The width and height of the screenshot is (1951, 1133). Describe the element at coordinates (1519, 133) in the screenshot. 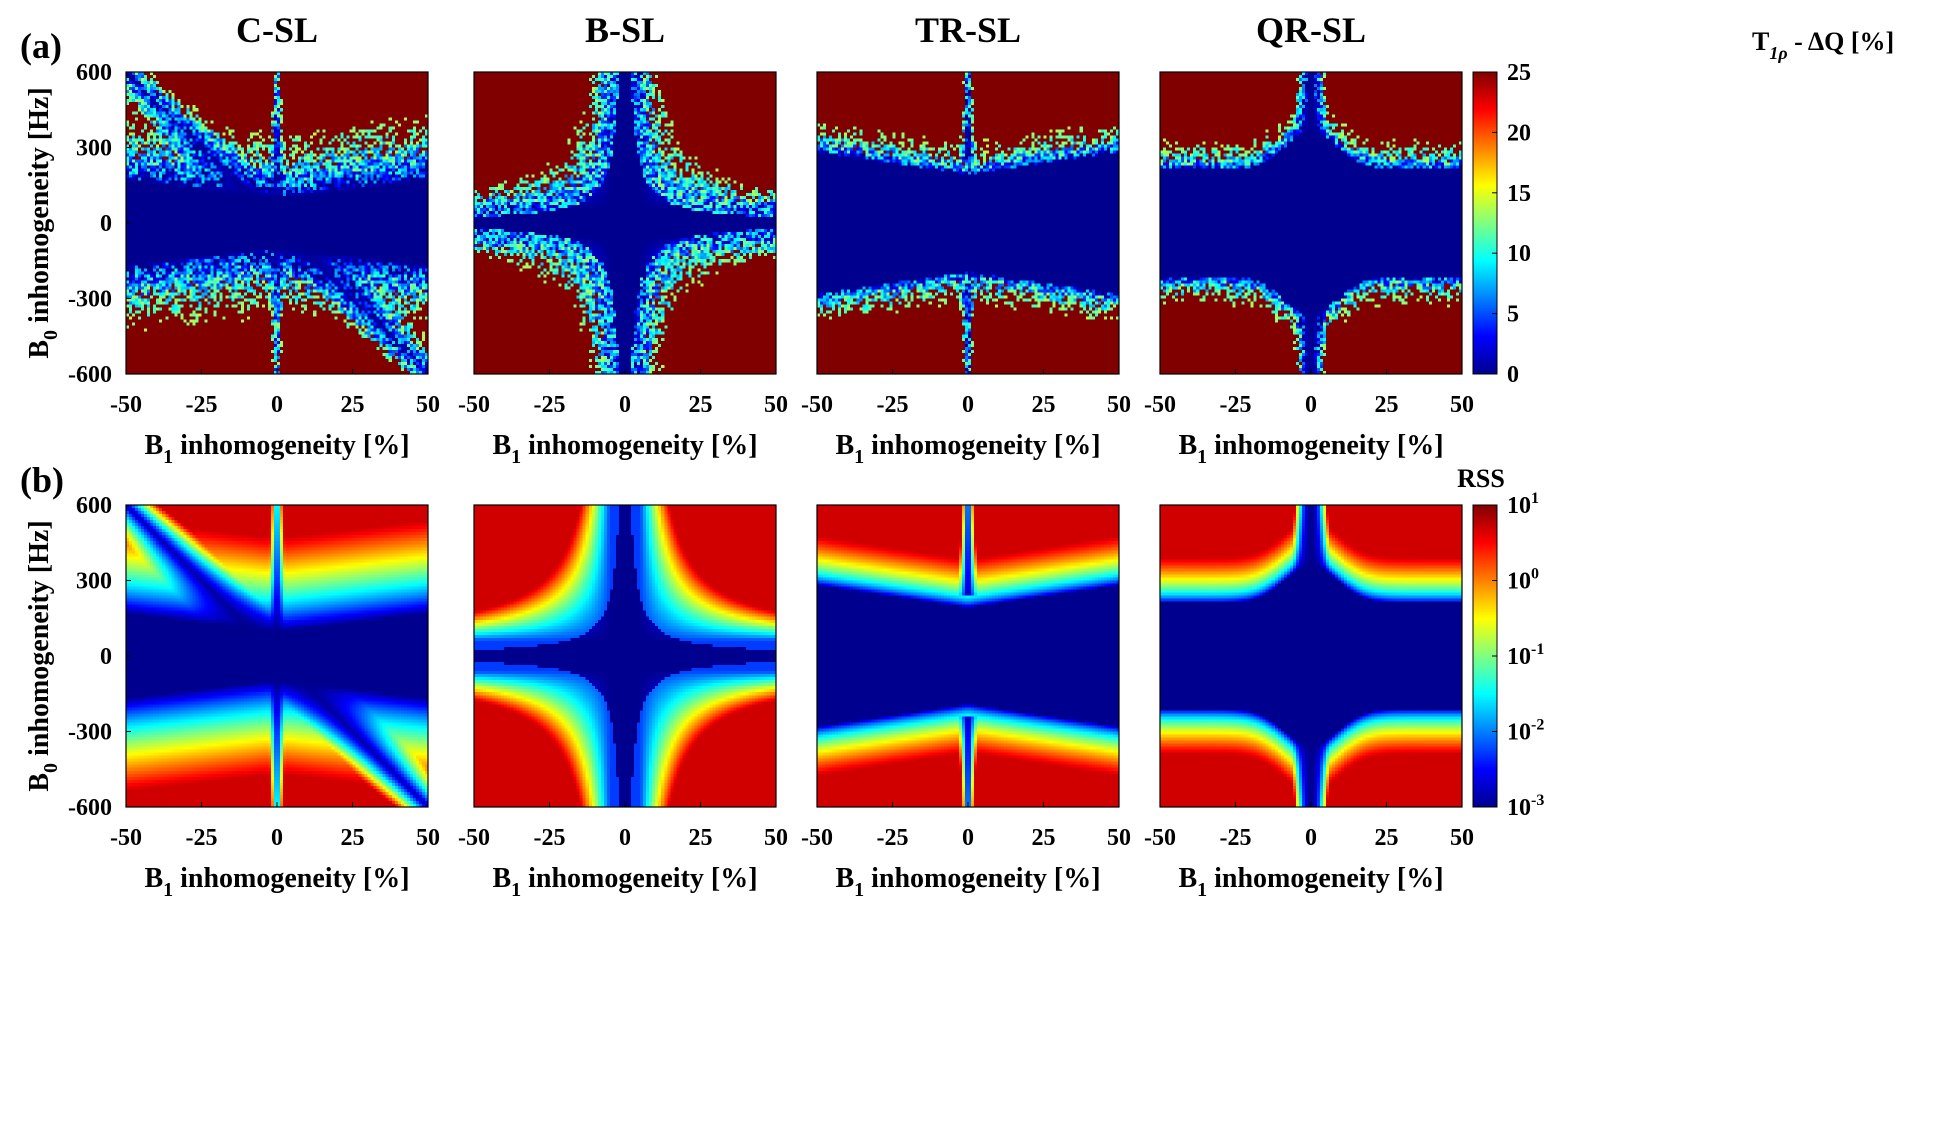

I see `colorbar-tick-label: 20` at that location.